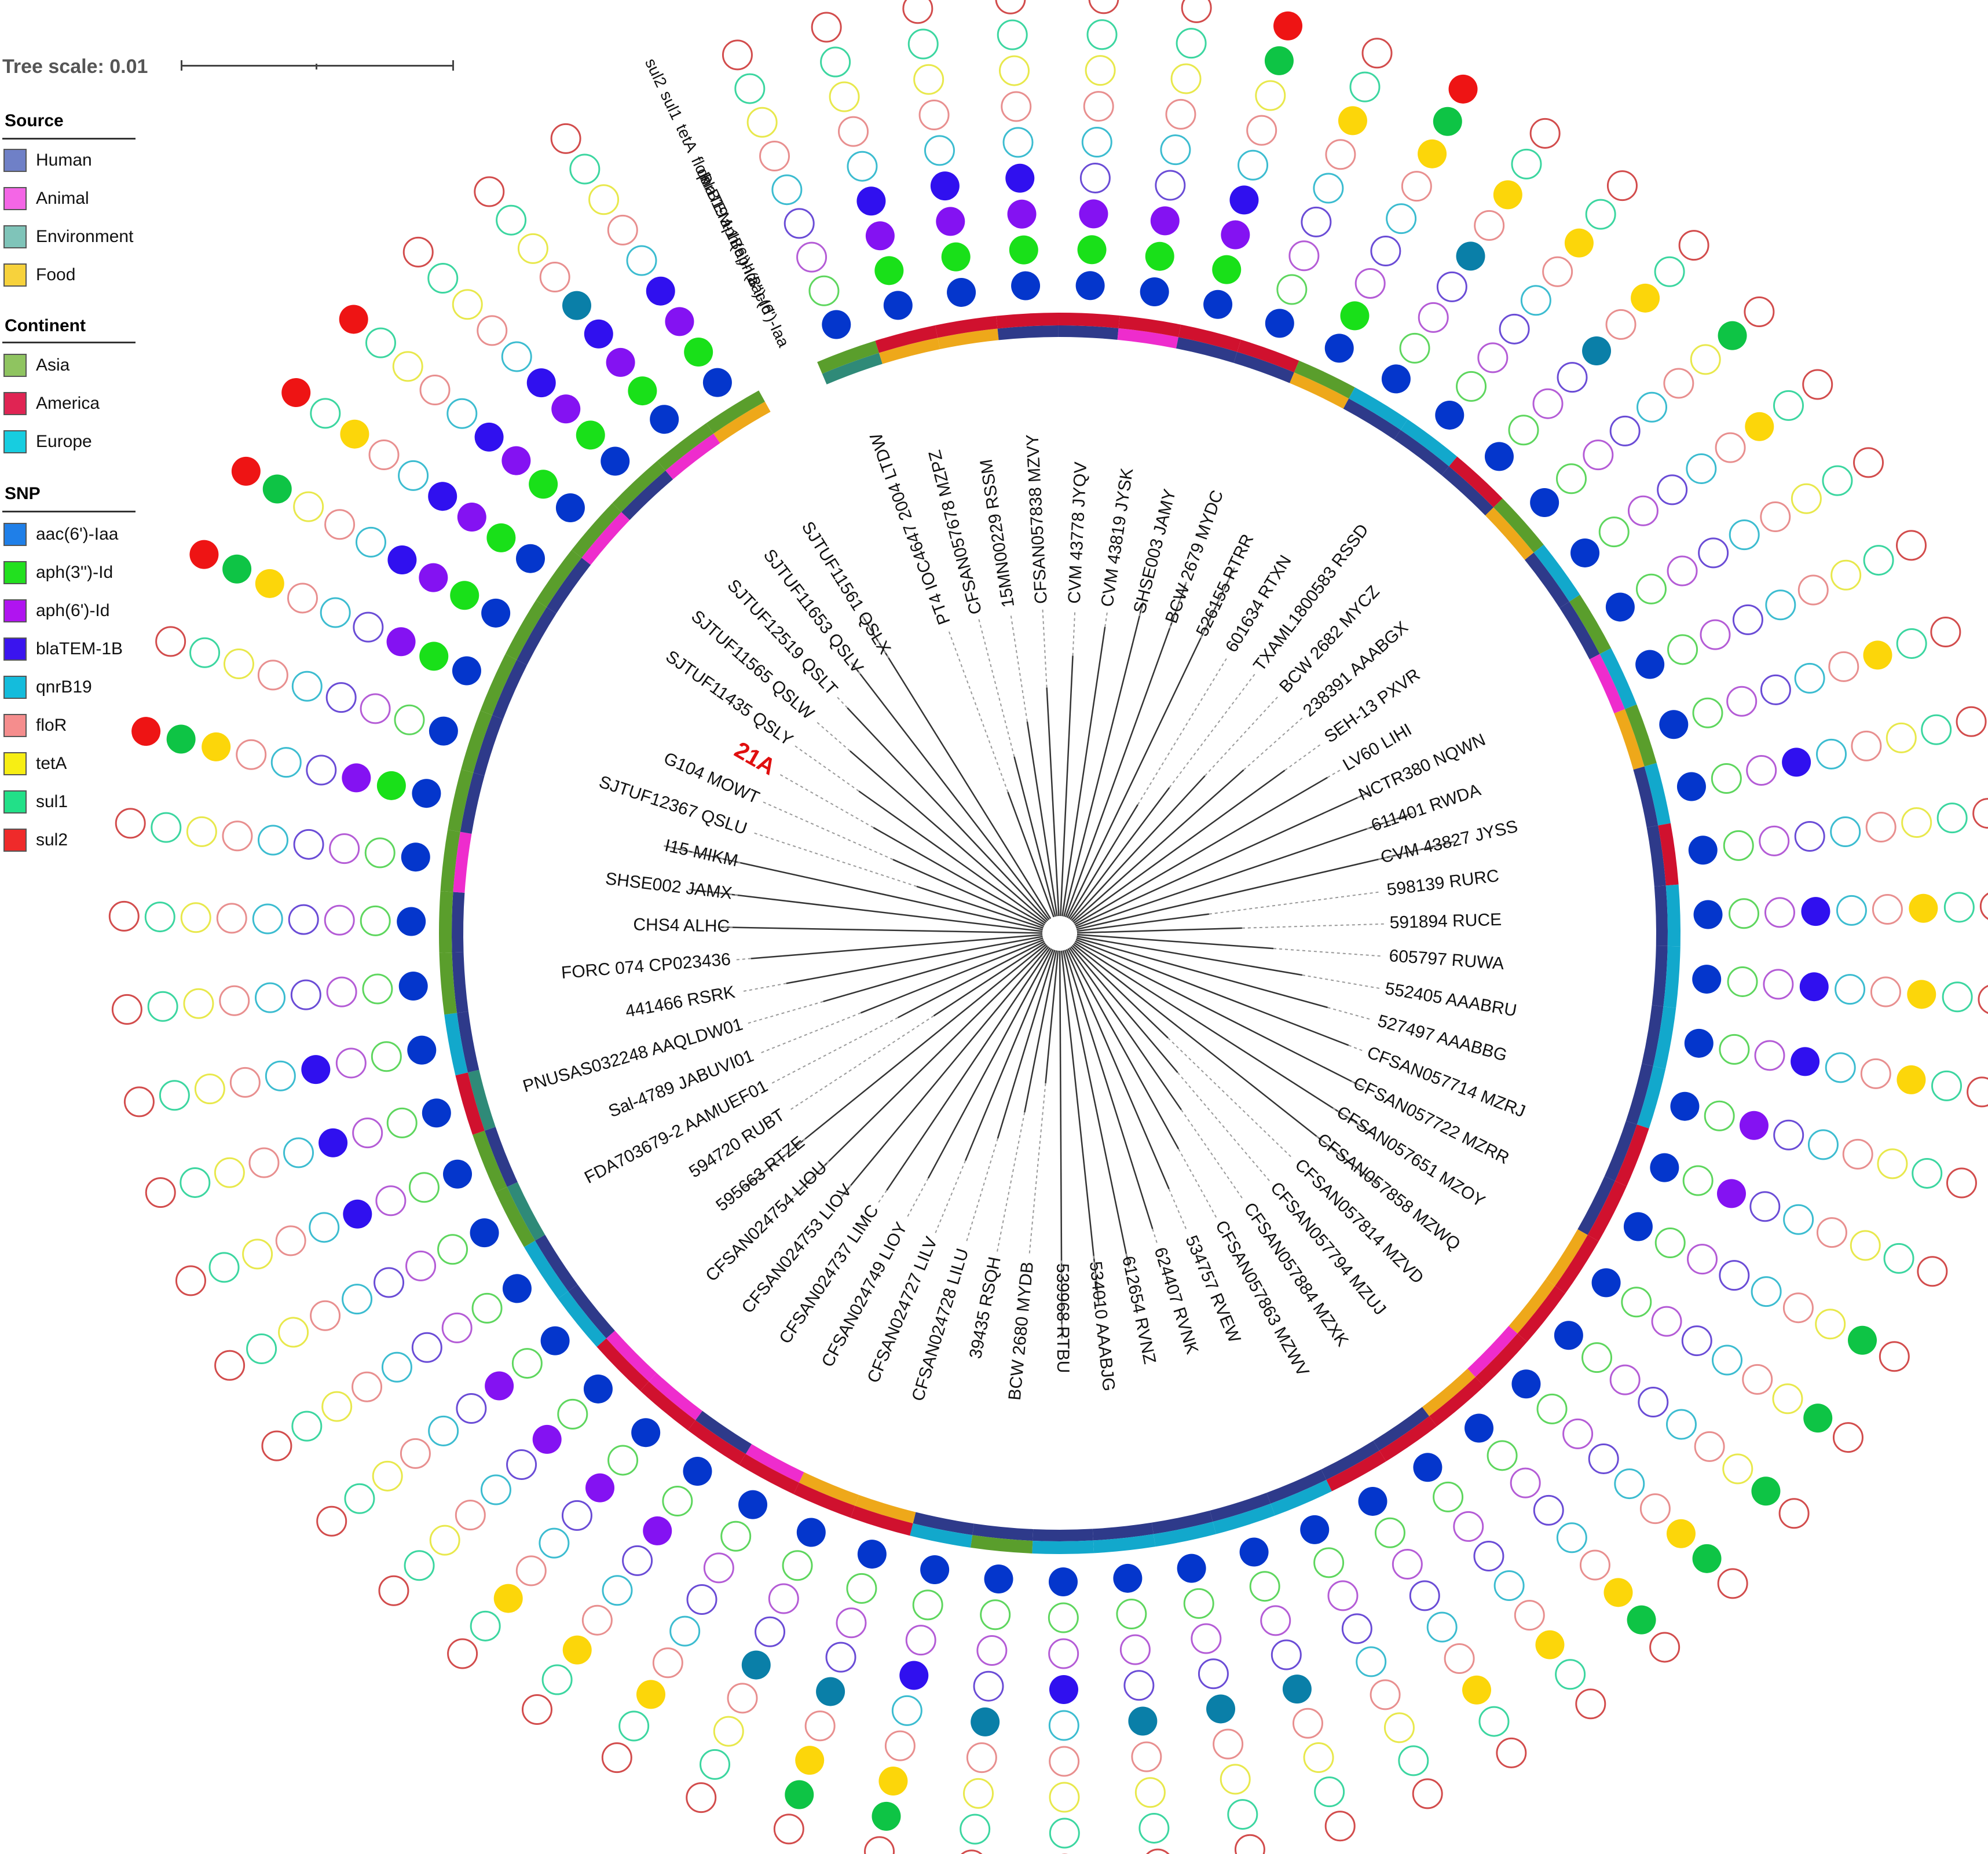 The height and width of the screenshot is (1854, 1988). I want to click on leaf-label: CFSAN057838 MZVY, so click(1037, 519).